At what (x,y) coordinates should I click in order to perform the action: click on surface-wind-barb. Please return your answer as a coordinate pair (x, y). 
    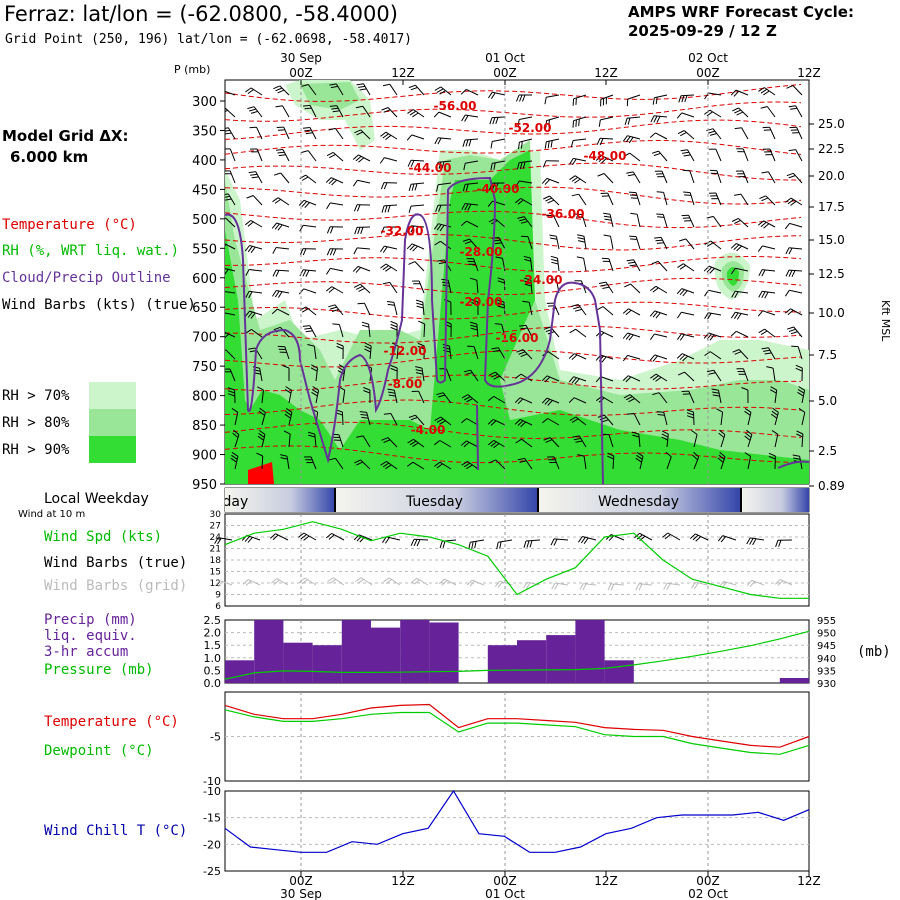
    Looking at the image, I should click on (393, 538).